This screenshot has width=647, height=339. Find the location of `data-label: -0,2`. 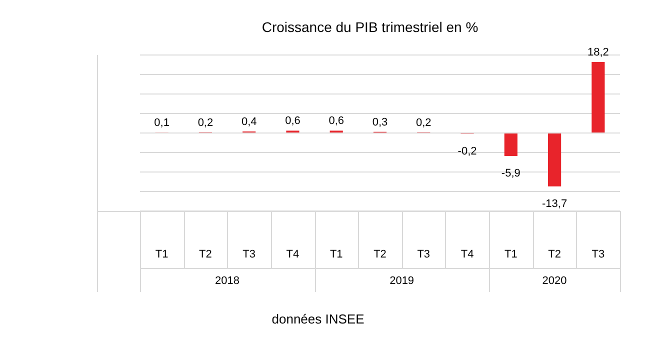

data-label: -0,2 is located at coordinates (467, 151).